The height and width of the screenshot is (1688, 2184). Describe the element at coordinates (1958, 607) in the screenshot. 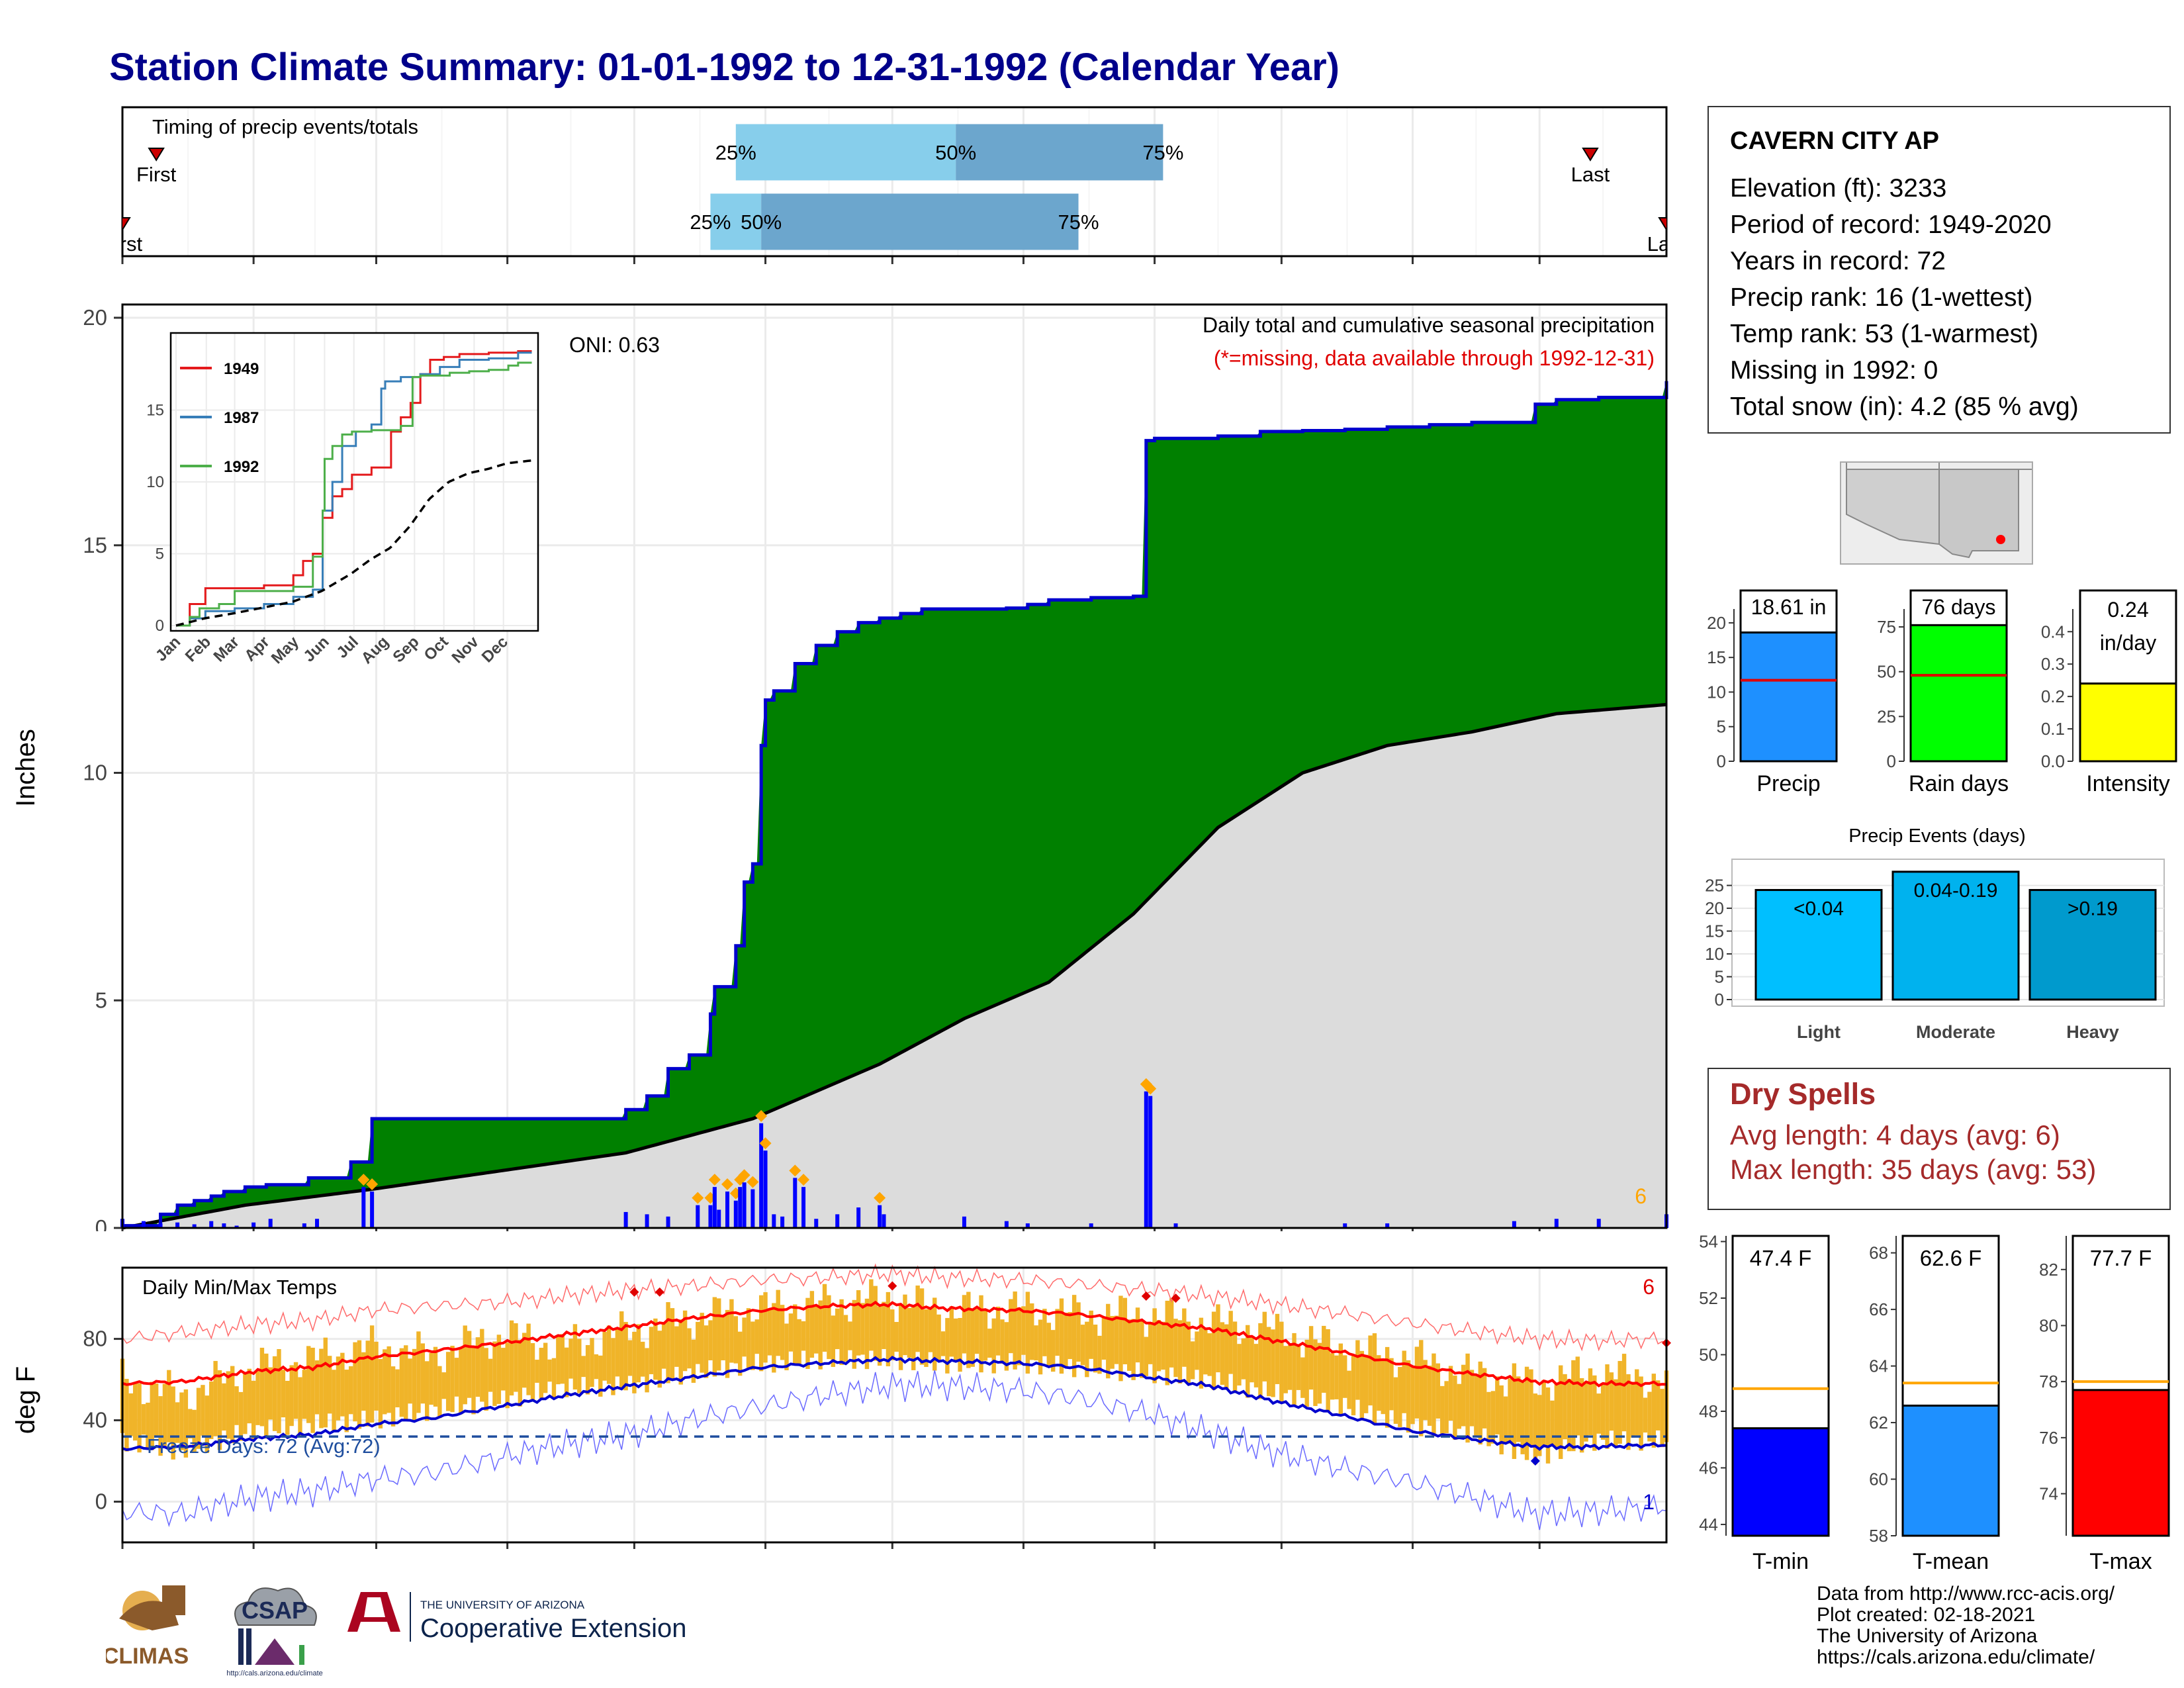

I see `summary-value-label: 76 days` at that location.